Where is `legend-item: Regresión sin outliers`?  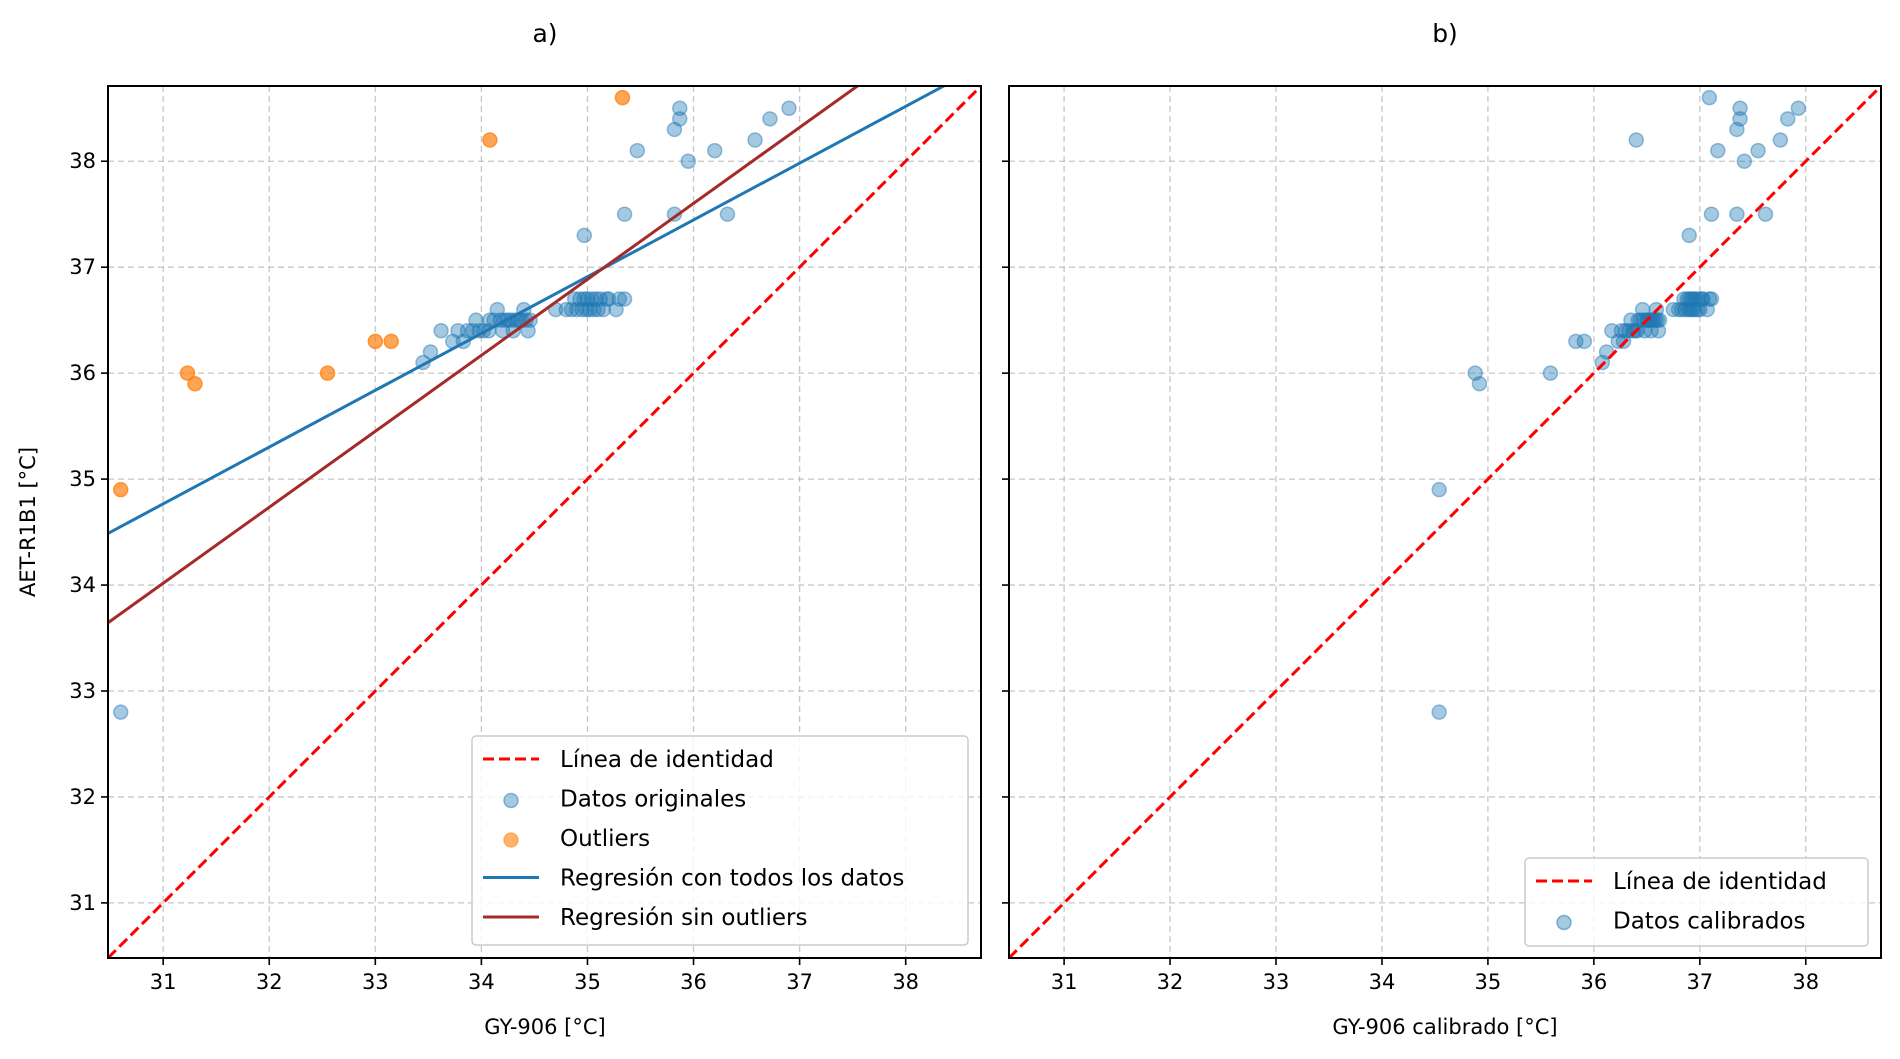
legend-item: Regresión sin outliers is located at coordinates (645, 918).